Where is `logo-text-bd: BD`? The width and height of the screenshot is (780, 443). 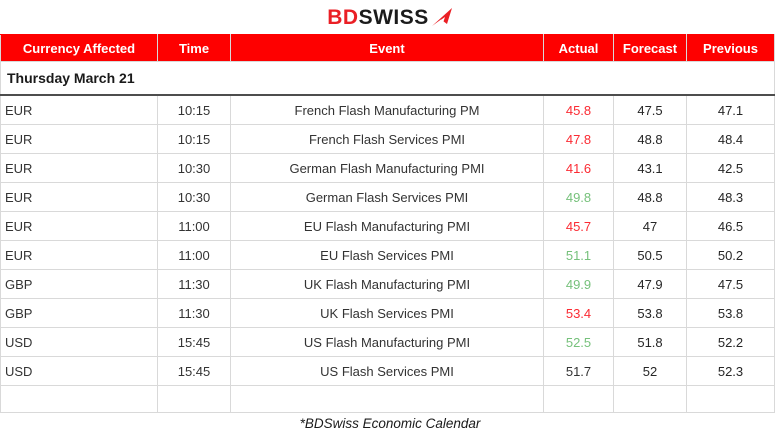 logo-text-bd: BD is located at coordinates (343, 17).